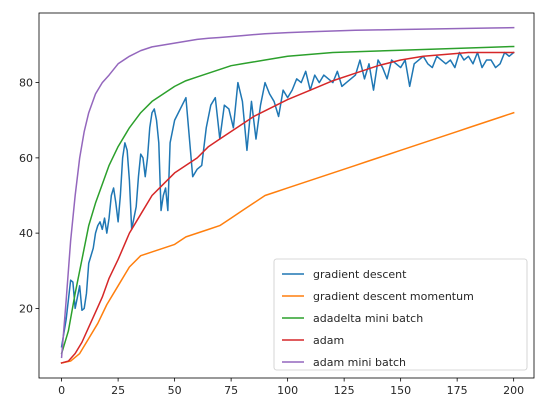 This screenshot has width=543, height=413. I want to click on legend-label-adadelta-mini-batch: adadelta mini batch, so click(368, 318).